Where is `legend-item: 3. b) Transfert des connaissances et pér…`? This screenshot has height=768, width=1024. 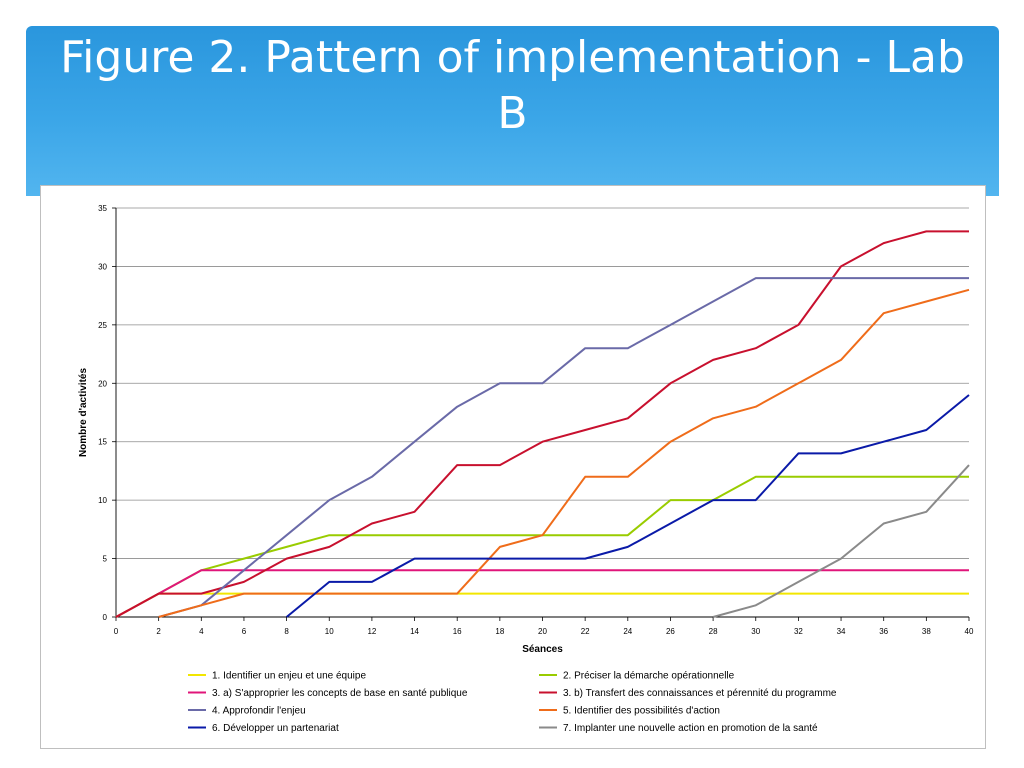 legend-item: 3. b) Transfert des connaissances et pér… is located at coordinates (688, 693).